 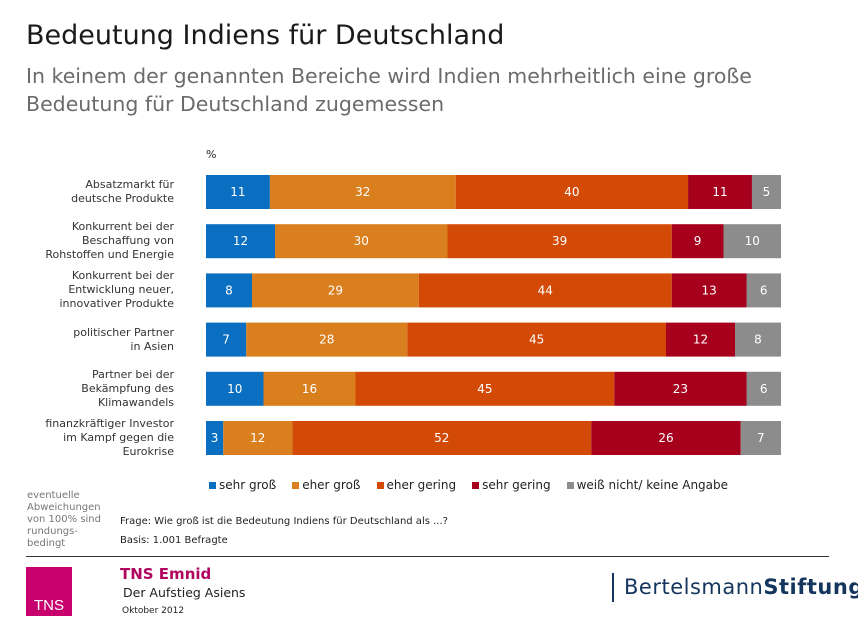 I want to click on legend-label: weiß nicht/ keine Angabe, so click(x=652, y=485).